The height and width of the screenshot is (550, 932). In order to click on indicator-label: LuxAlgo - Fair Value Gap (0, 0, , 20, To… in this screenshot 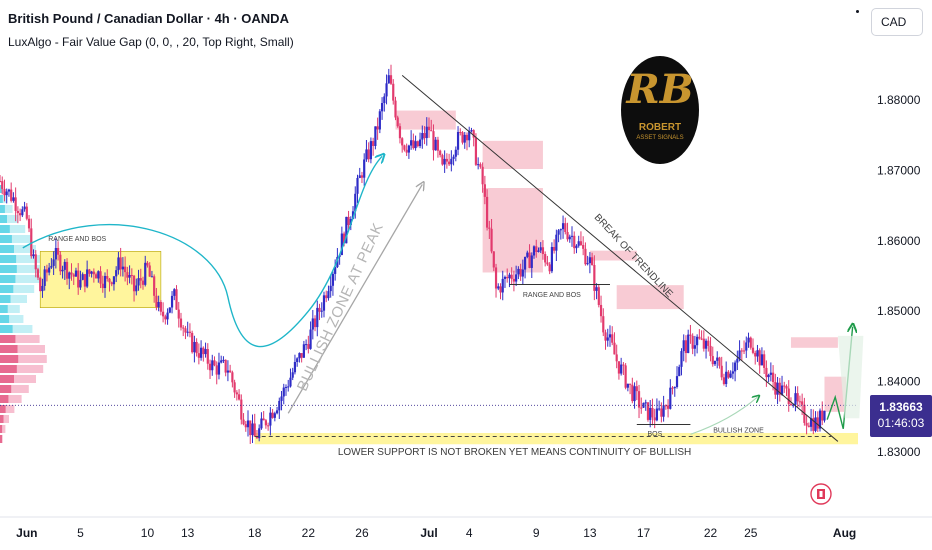, I will do `click(151, 42)`.